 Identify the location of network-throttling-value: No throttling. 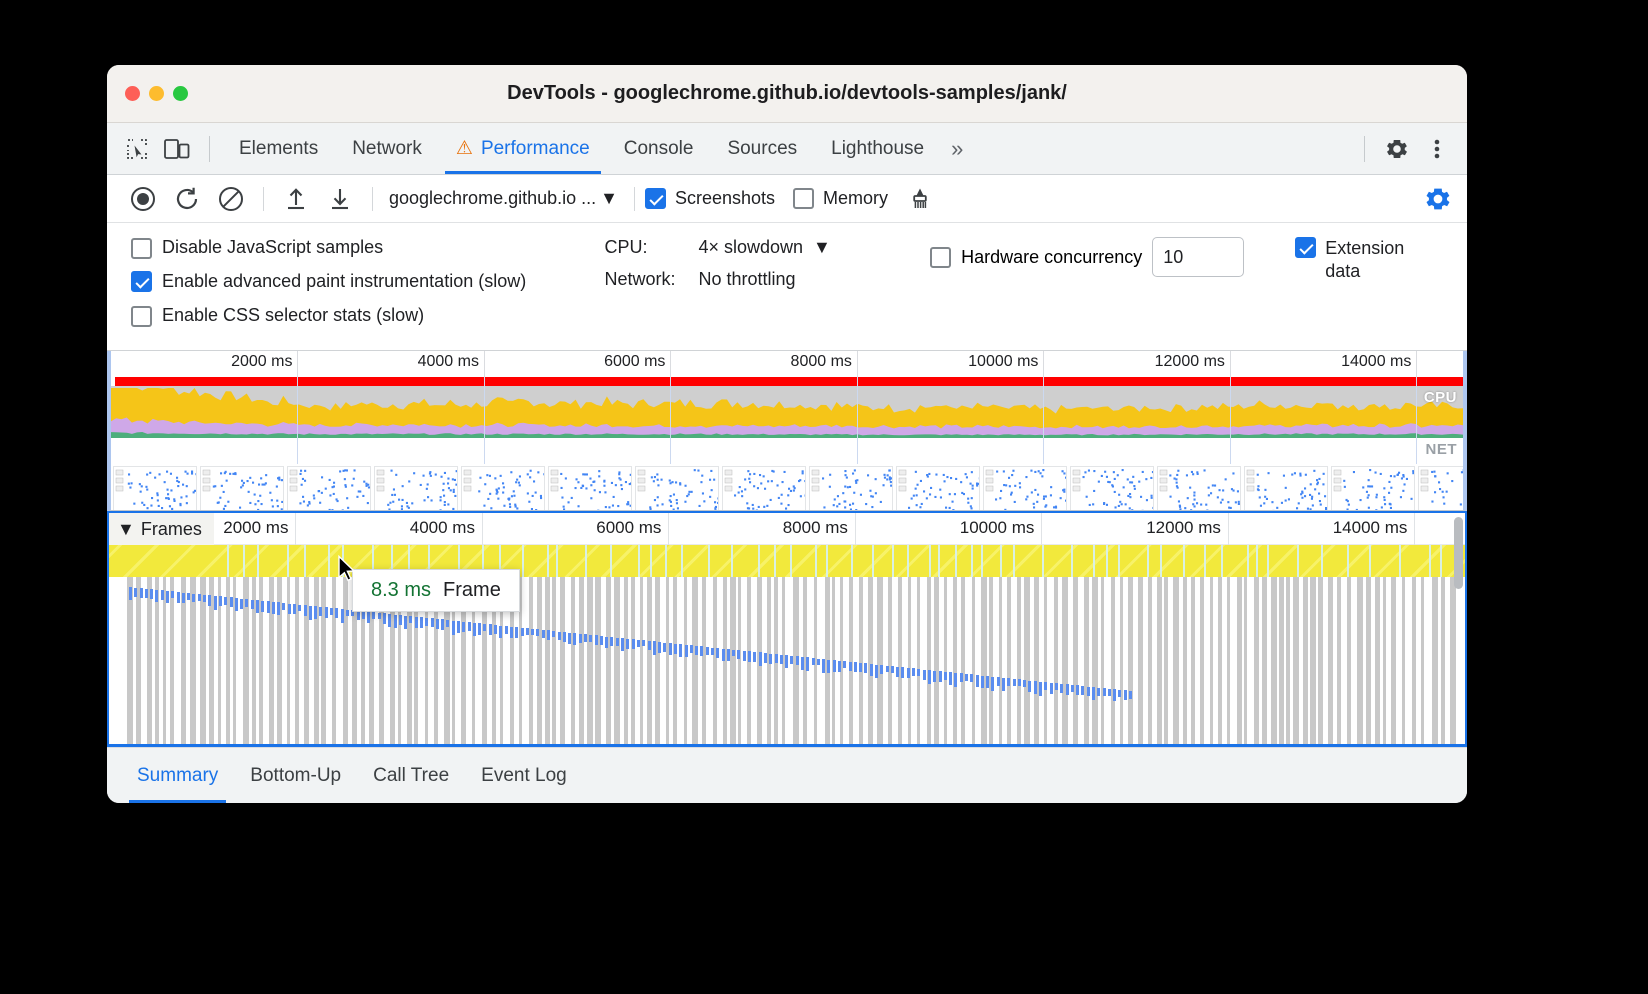
(747, 279).